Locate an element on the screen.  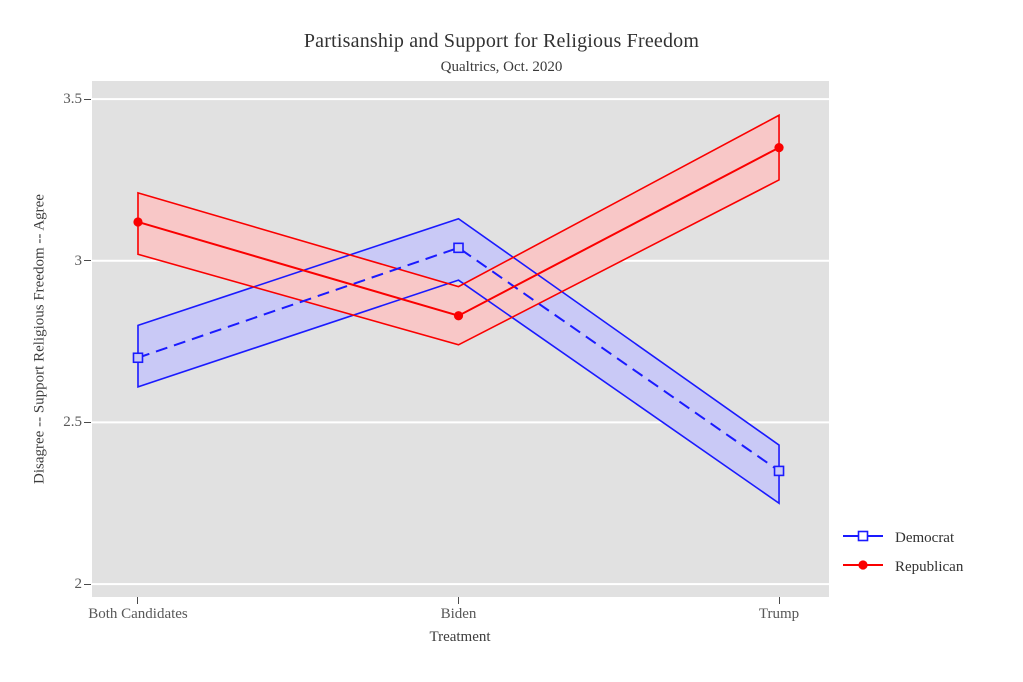
legend-item-republican: Republican is located at coordinates (903, 567).